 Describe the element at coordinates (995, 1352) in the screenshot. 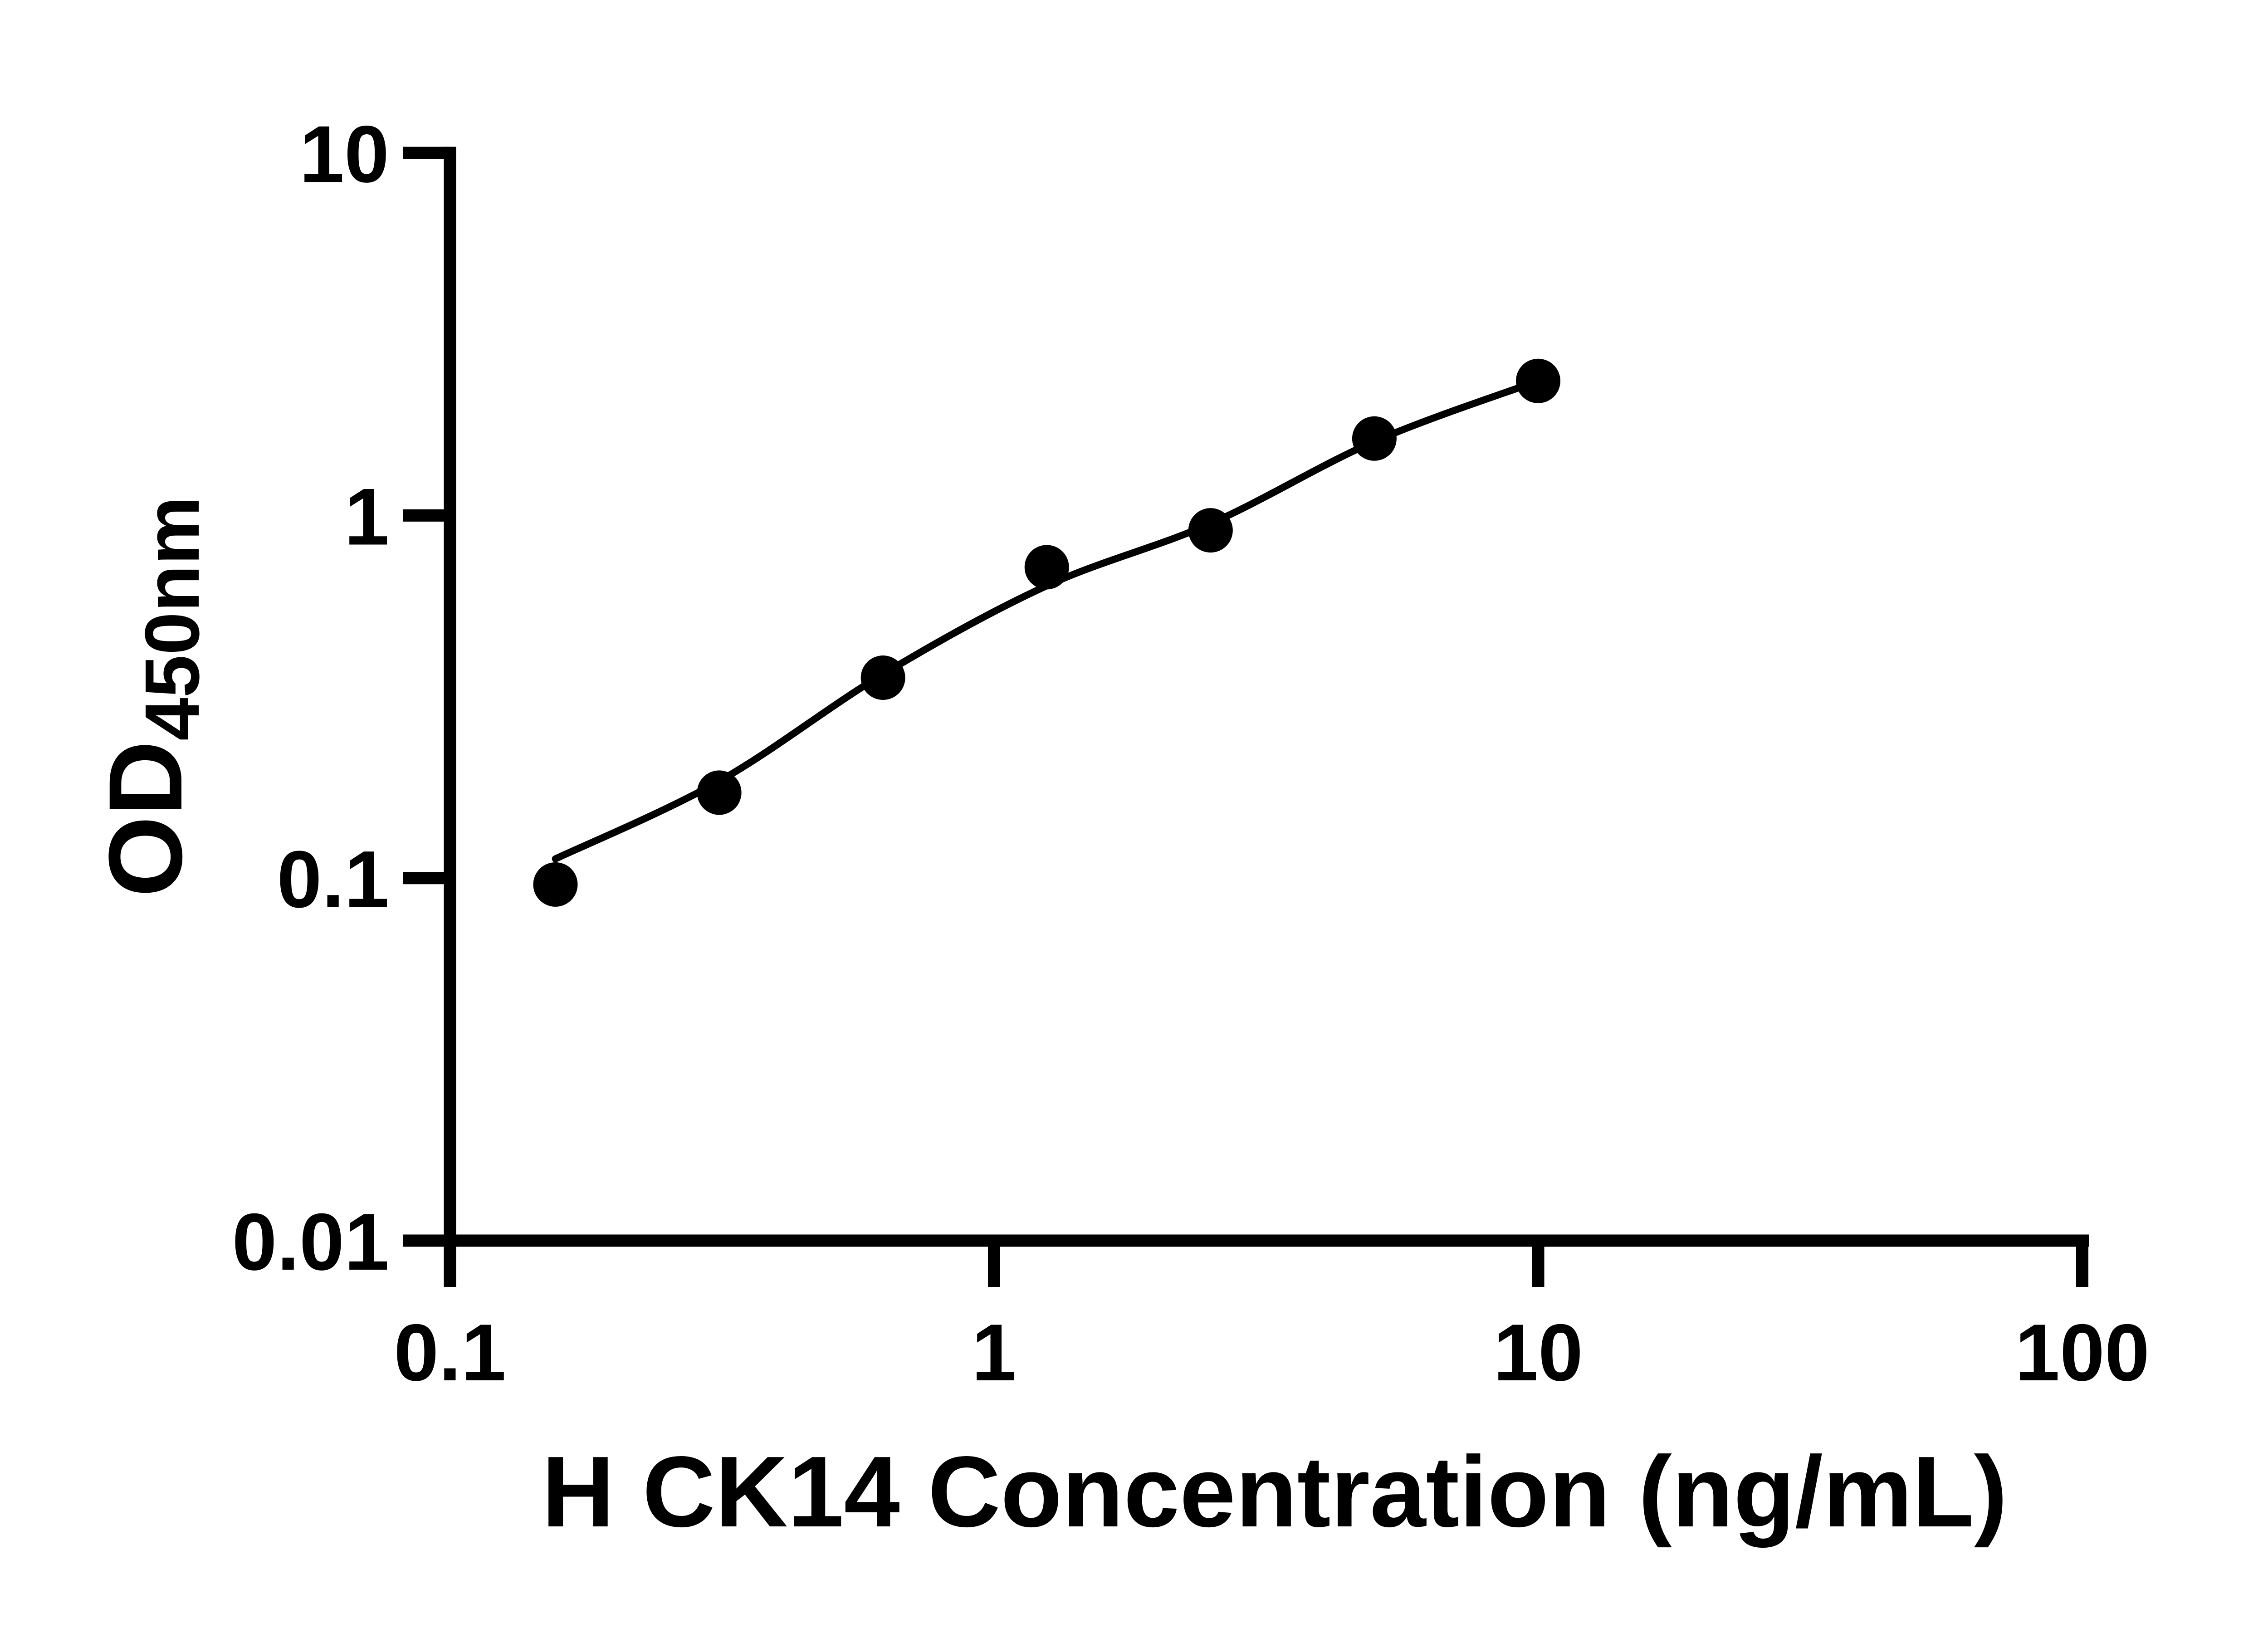

I see `x-tick-label: 1` at that location.